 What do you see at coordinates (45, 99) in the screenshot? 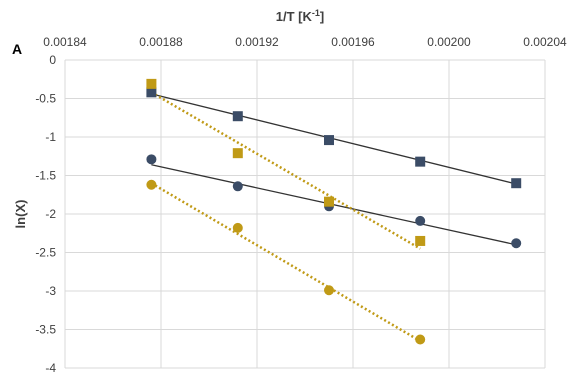
I see `y-tick-label: -0.5` at bounding box center [45, 99].